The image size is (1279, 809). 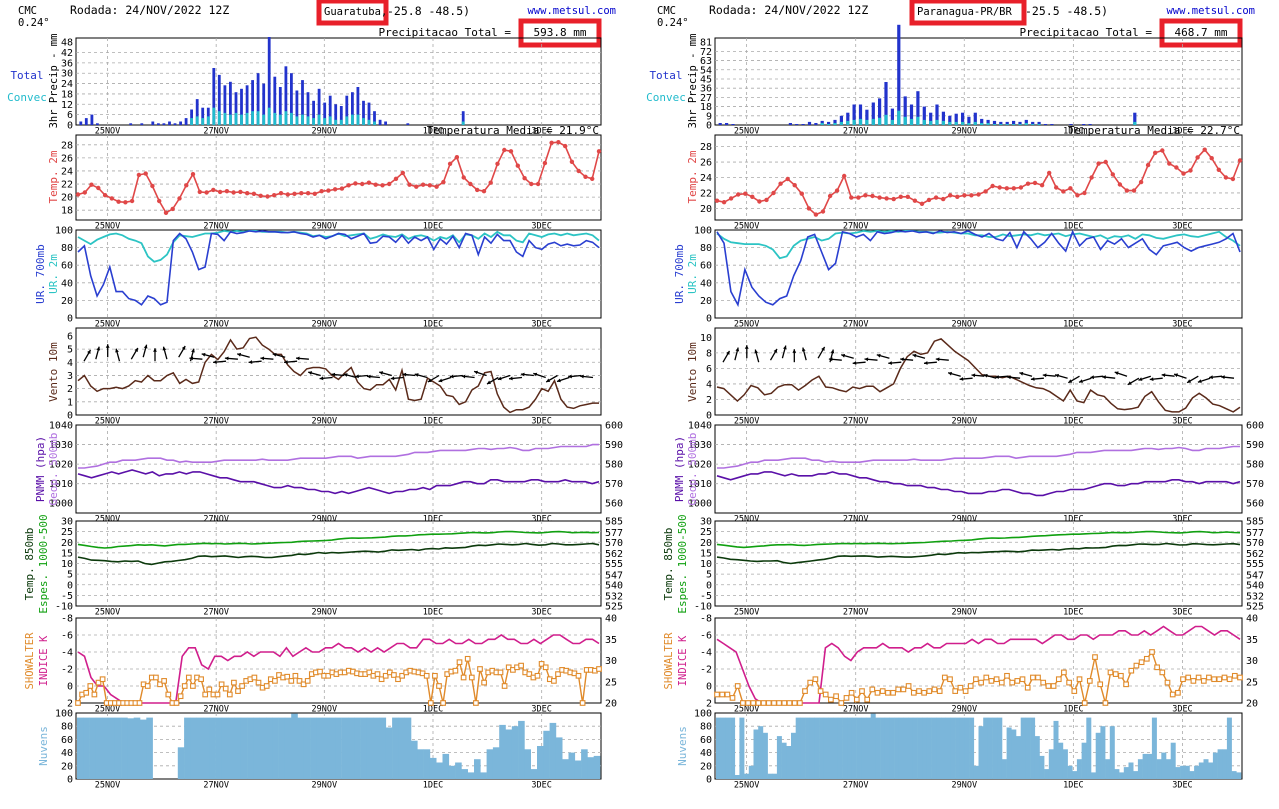 What do you see at coordinates (338, 177) in the screenshot?
I see `temp-2m-line` at bounding box center [338, 177].